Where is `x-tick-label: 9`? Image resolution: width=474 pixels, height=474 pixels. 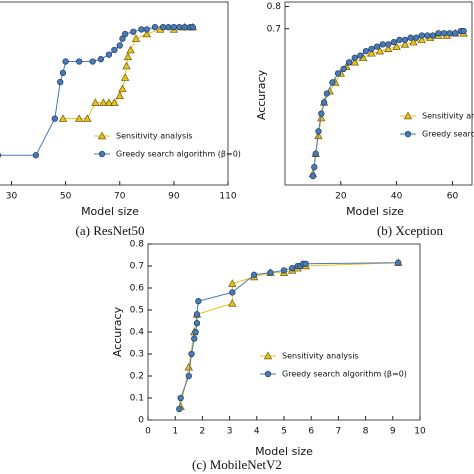 x-tick-label: 9 is located at coordinates (393, 432).